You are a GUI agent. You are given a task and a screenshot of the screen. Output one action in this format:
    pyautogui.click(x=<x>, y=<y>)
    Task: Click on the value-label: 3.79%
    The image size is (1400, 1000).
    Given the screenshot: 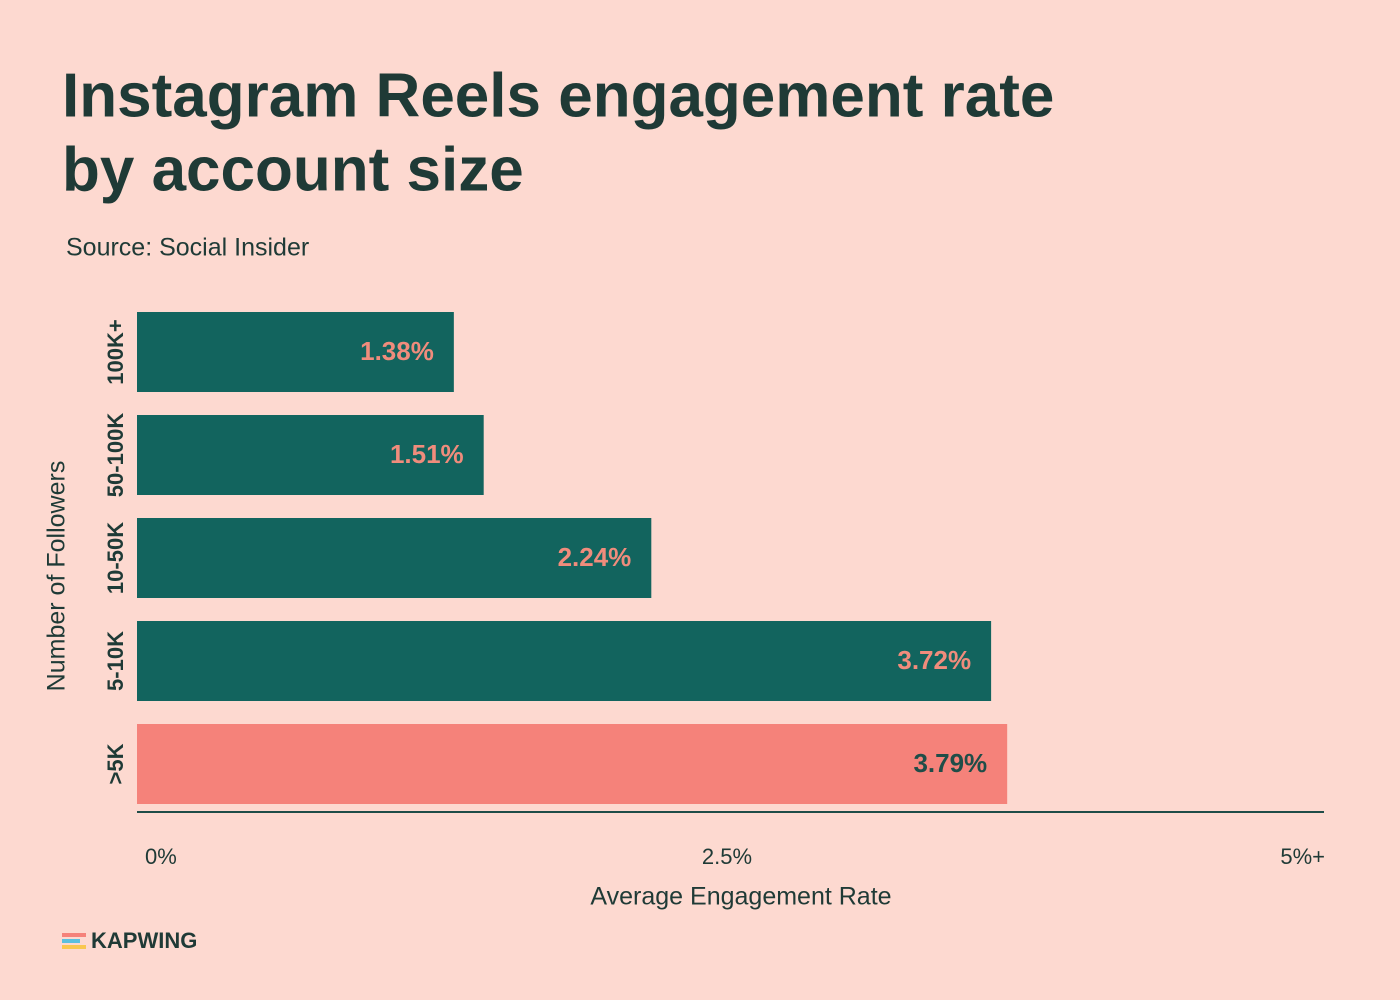 What is the action you would take?
    pyautogui.click(x=950, y=763)
    